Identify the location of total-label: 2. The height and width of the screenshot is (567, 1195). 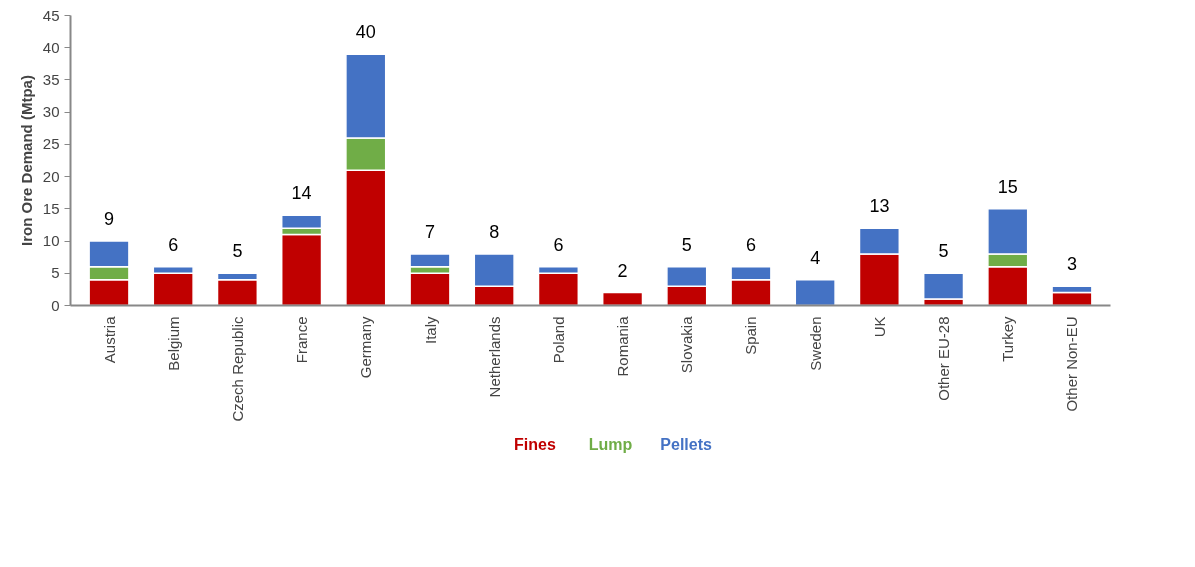
(622, 270).